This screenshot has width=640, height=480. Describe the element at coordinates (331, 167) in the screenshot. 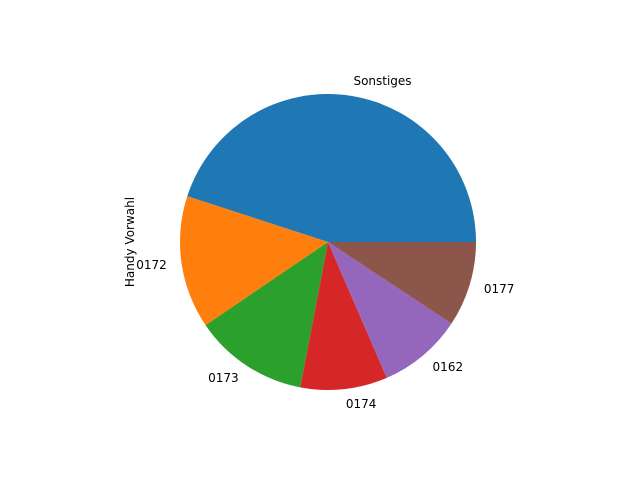

I see `pie-slice-sonstiges` at that location.